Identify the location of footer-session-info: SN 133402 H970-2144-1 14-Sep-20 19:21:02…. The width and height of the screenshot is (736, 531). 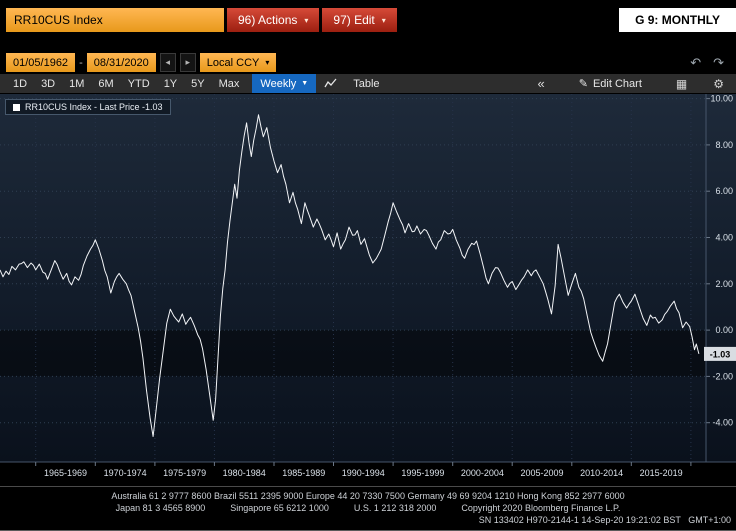
(604, 520).